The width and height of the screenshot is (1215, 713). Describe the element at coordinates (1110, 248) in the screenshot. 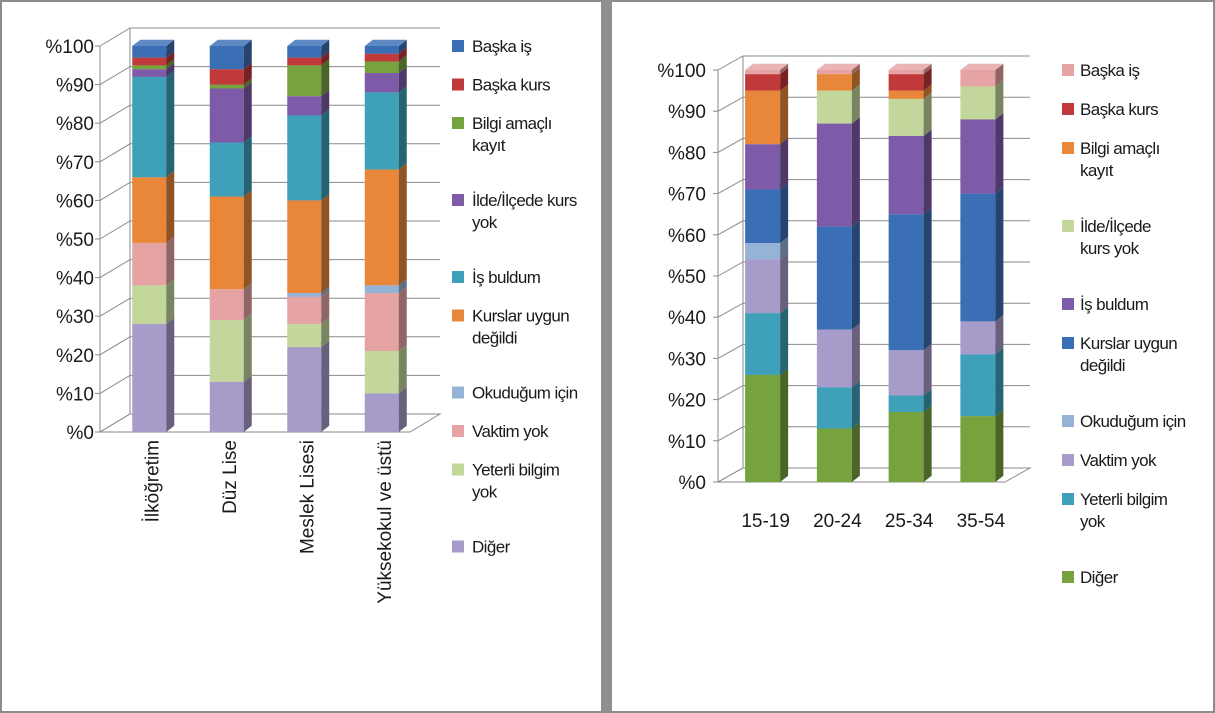

I see `legend-label: kurs yok` at that location.